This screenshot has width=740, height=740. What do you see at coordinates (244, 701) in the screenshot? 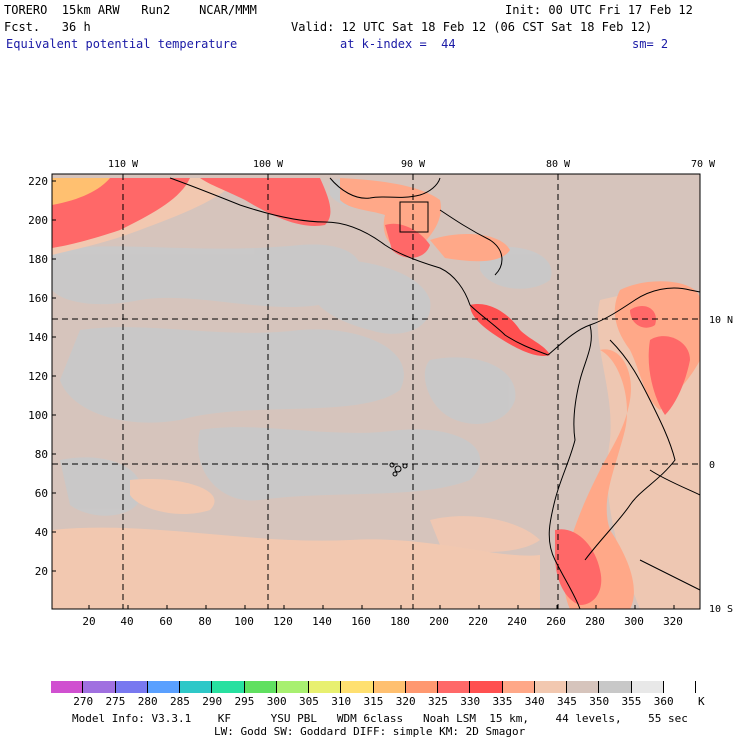
I see `colorbar-level-label: 295` at bounding box center [244, 701].